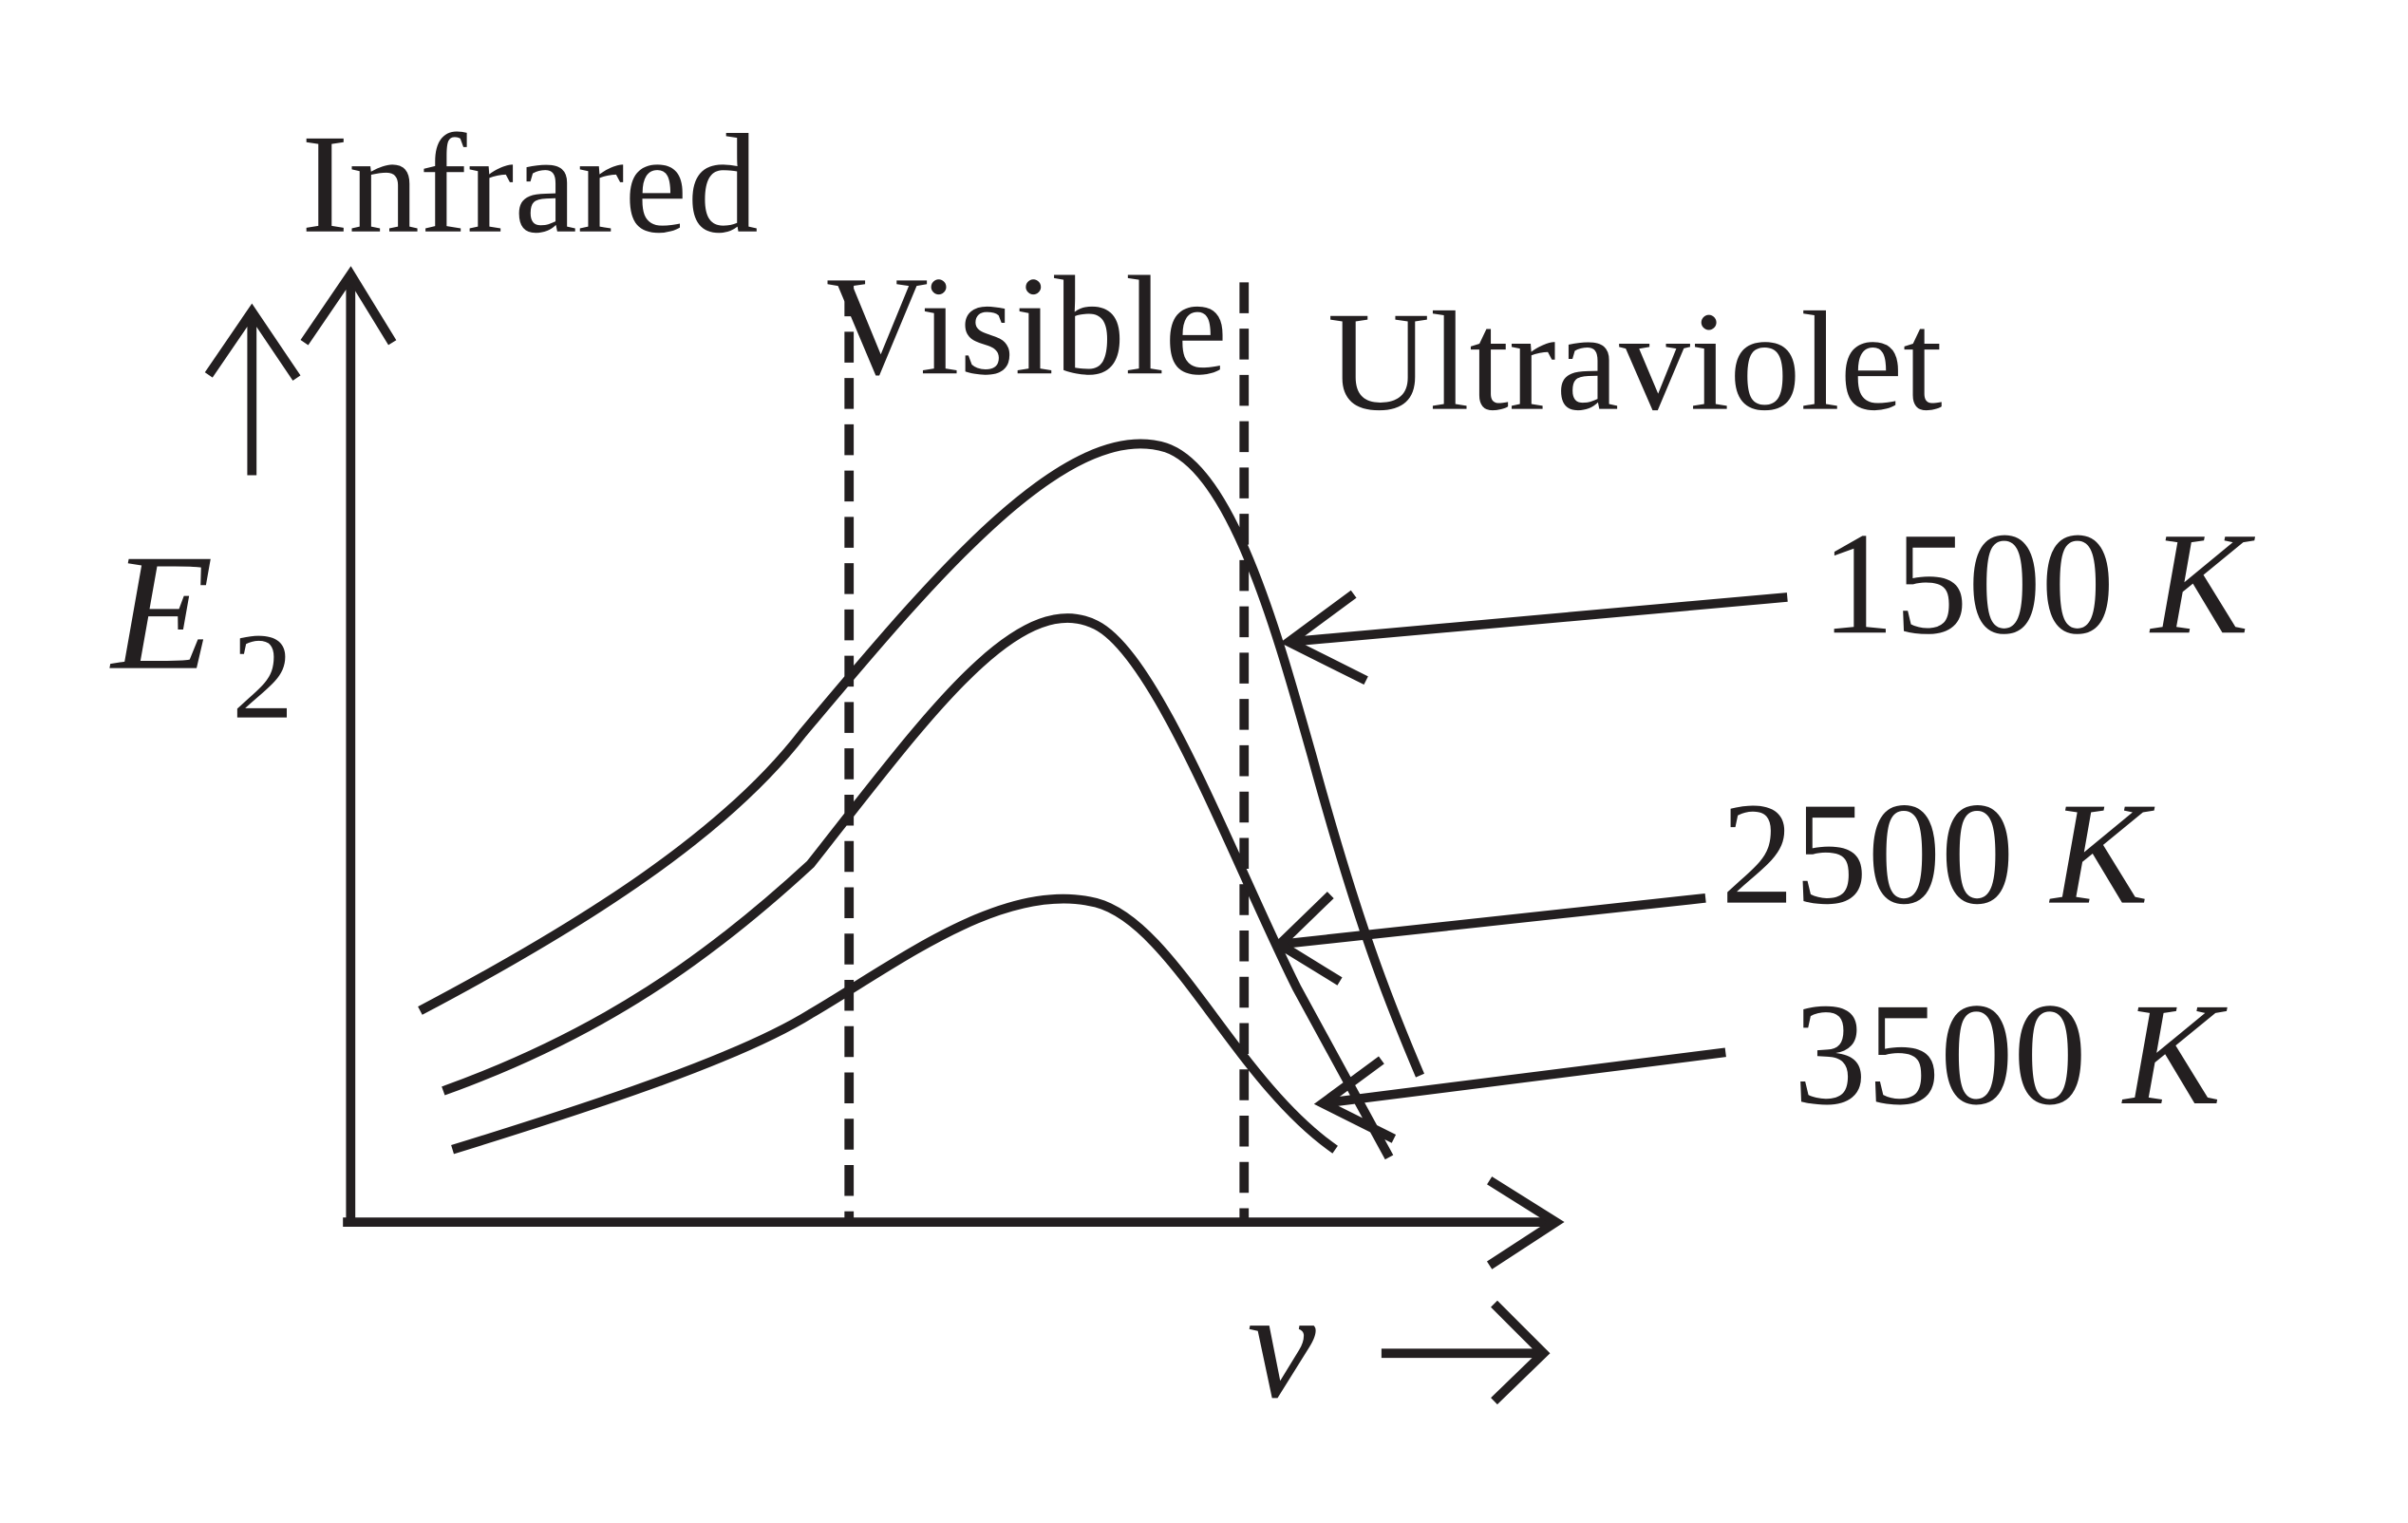  I want to click on temperature: 1500, so click(1968, 583).